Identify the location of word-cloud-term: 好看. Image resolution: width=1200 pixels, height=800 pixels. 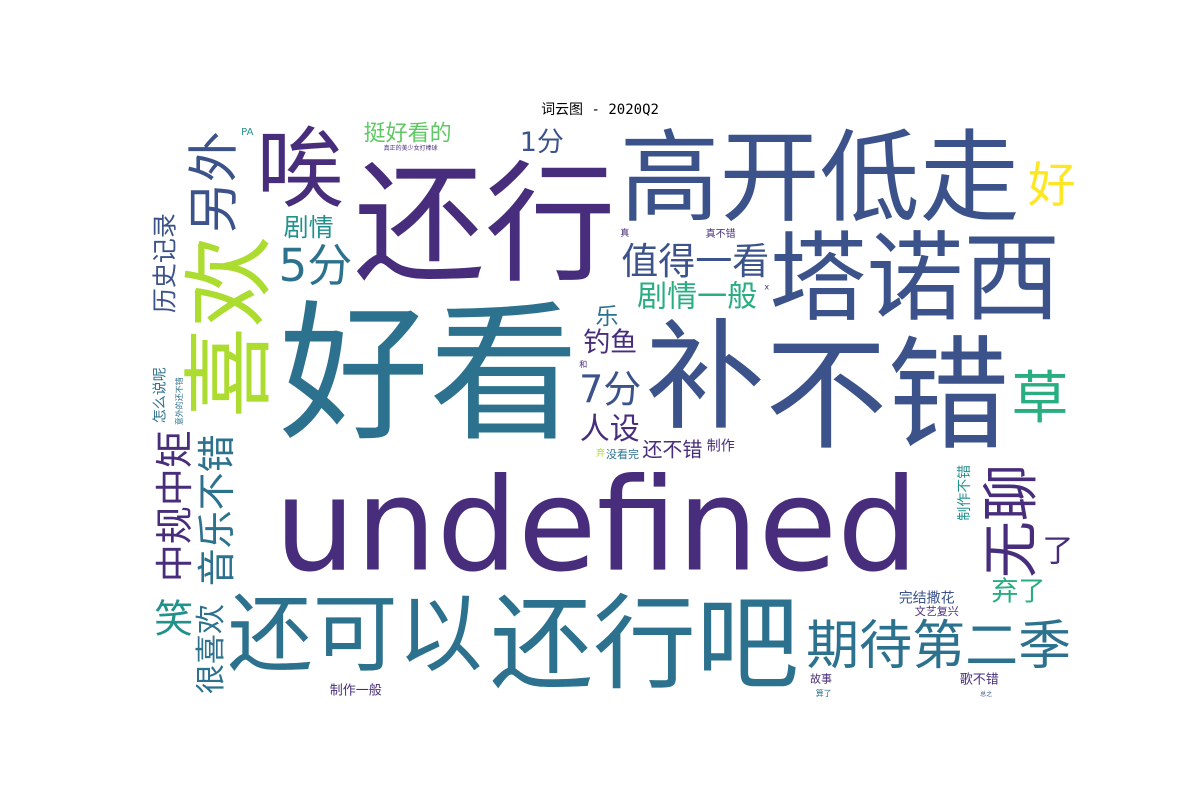
(429, 375).